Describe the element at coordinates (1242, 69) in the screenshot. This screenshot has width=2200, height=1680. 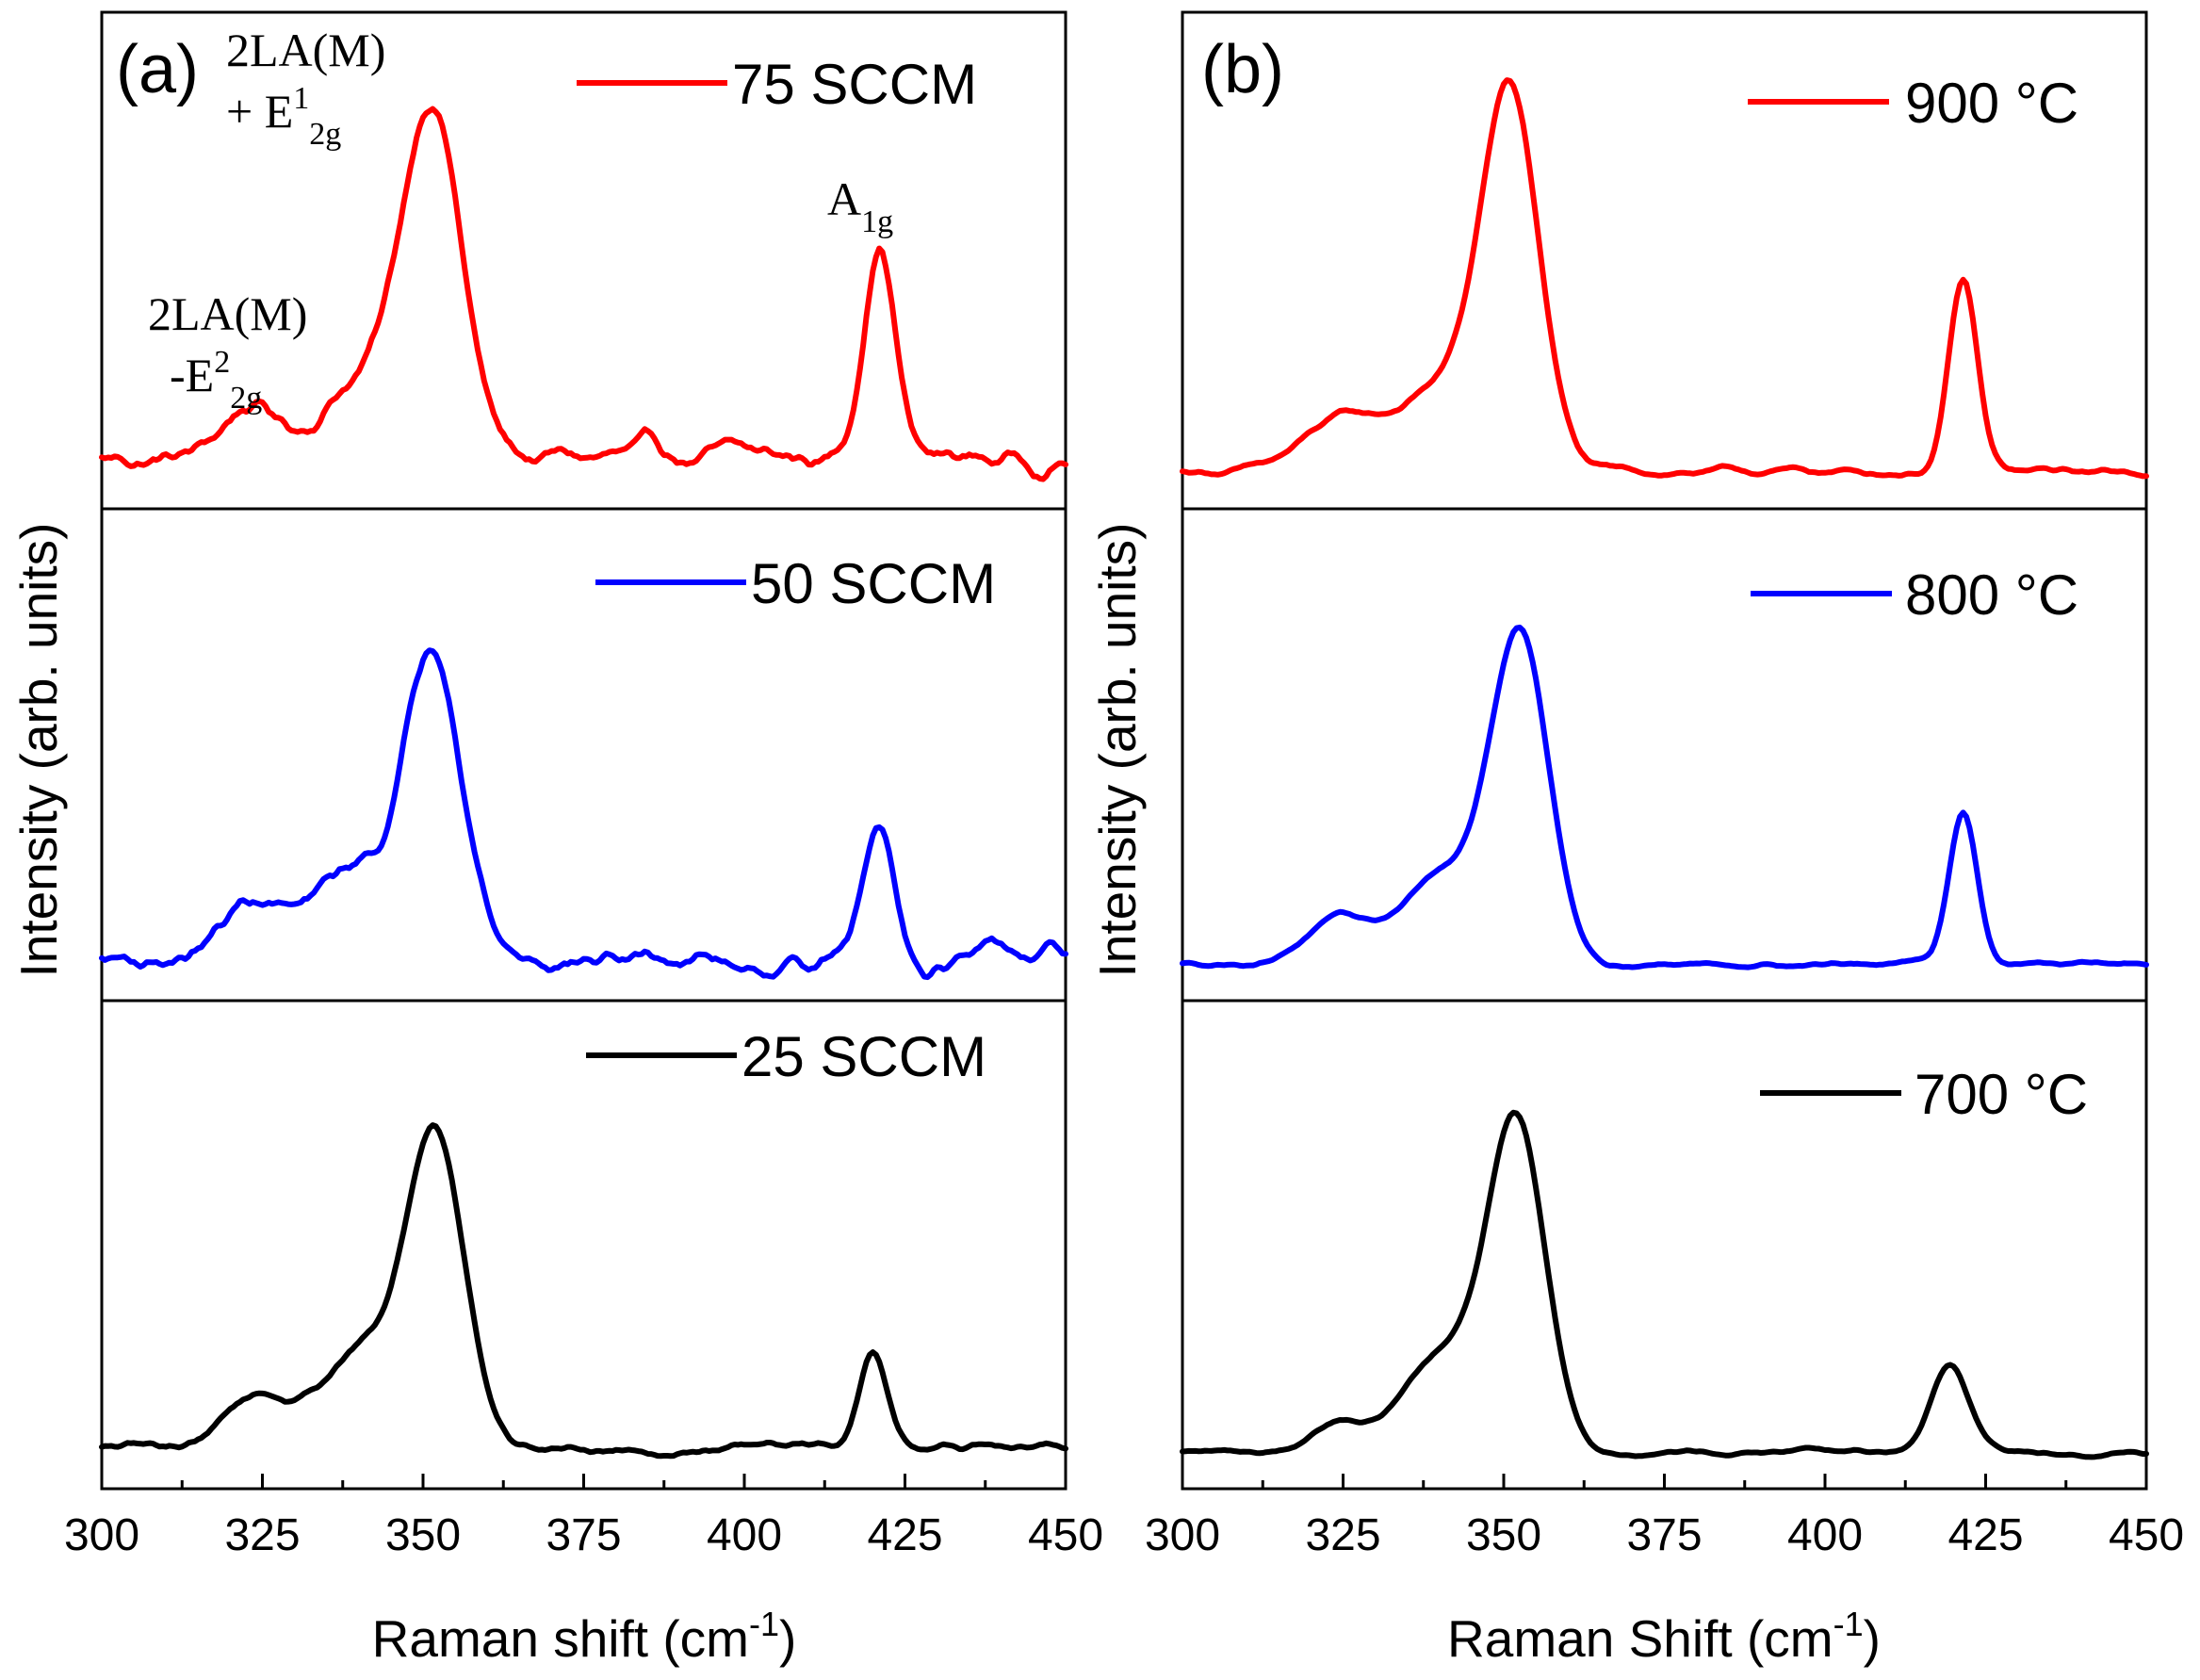
I see `panel-b-label: (b)` at that location.